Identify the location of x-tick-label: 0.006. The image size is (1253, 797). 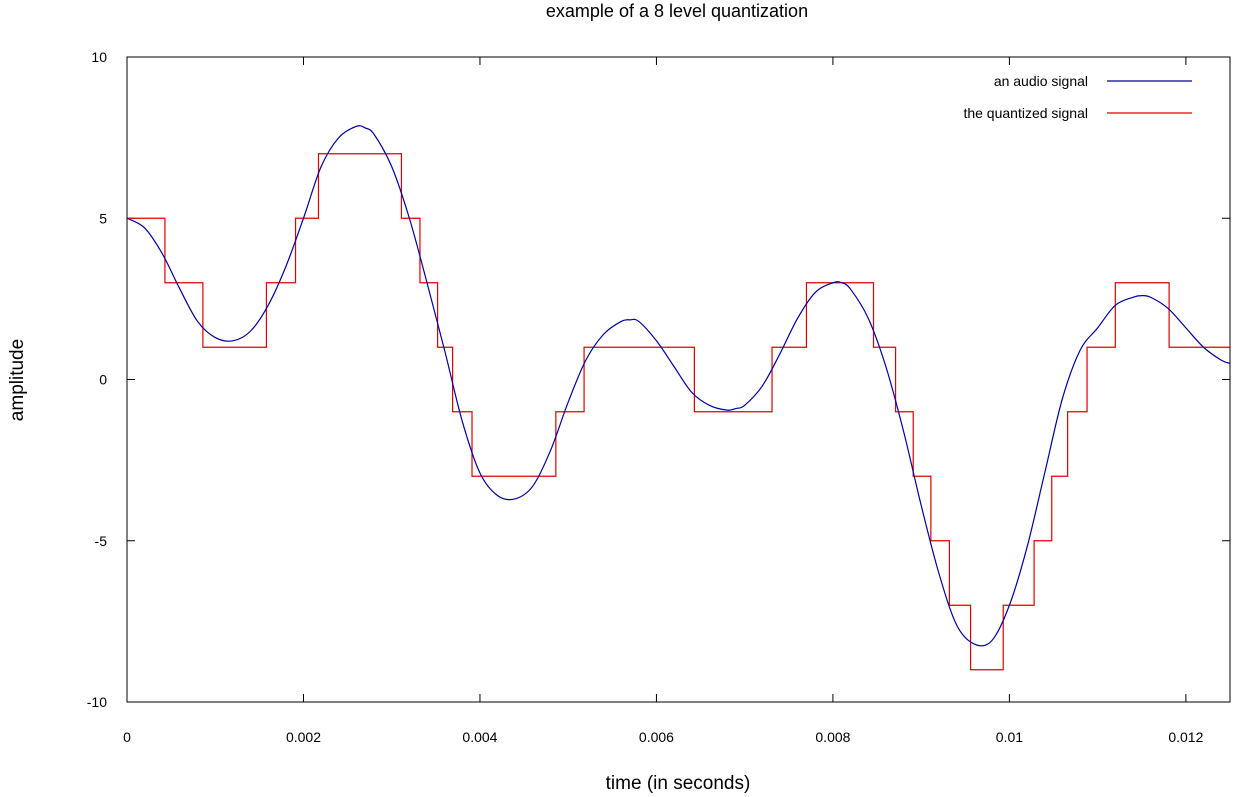
(656, 737).